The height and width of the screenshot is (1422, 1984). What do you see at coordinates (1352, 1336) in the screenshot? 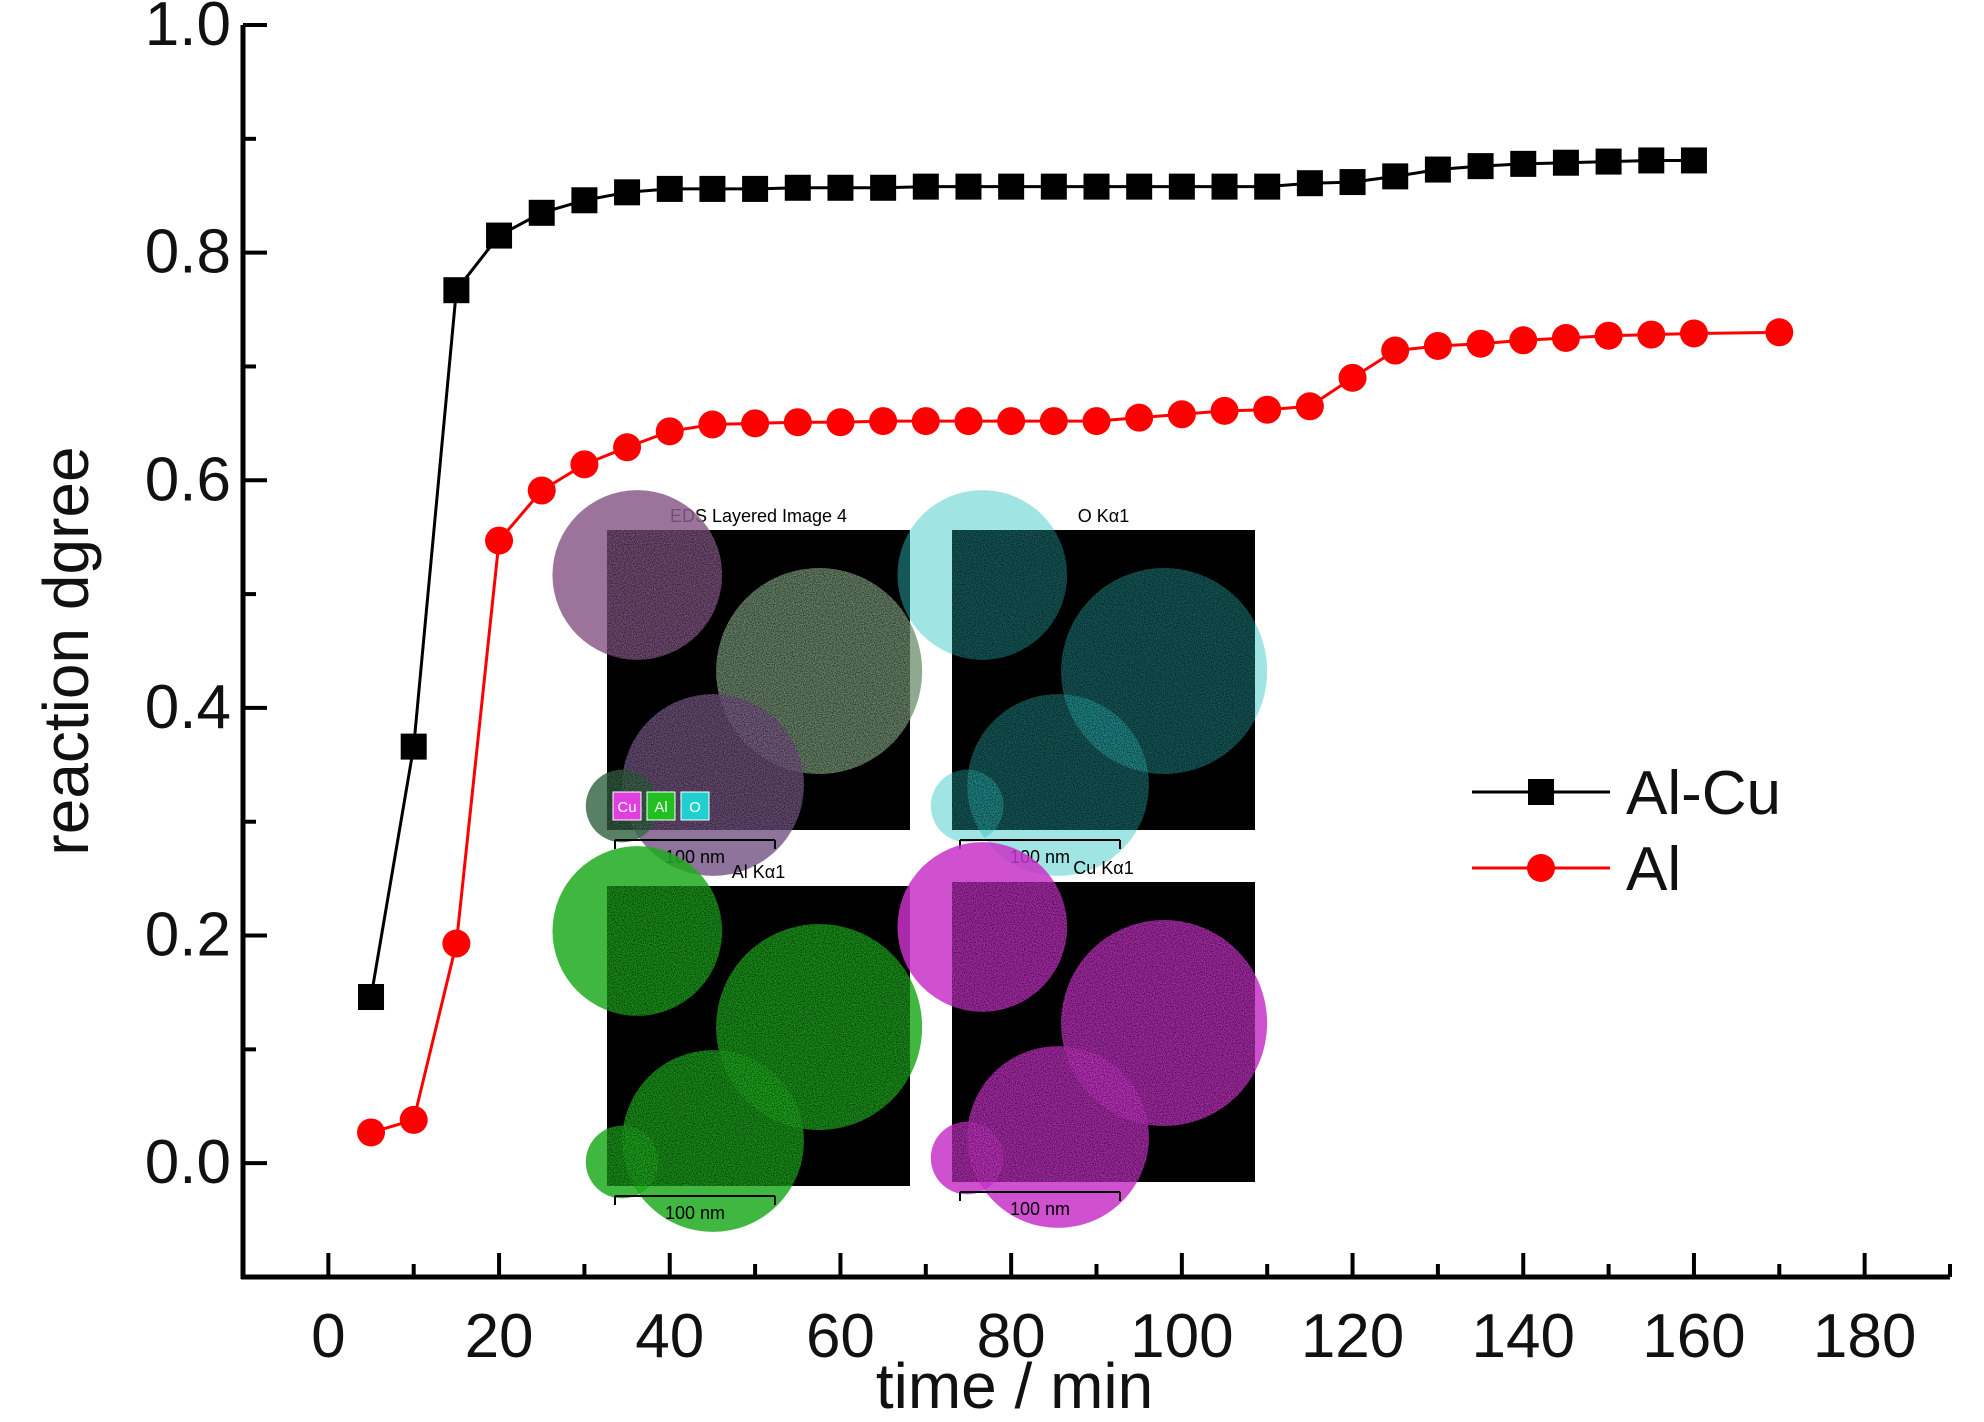
I see `x-tick-label: 120` at bounding box center [1352, 1336].